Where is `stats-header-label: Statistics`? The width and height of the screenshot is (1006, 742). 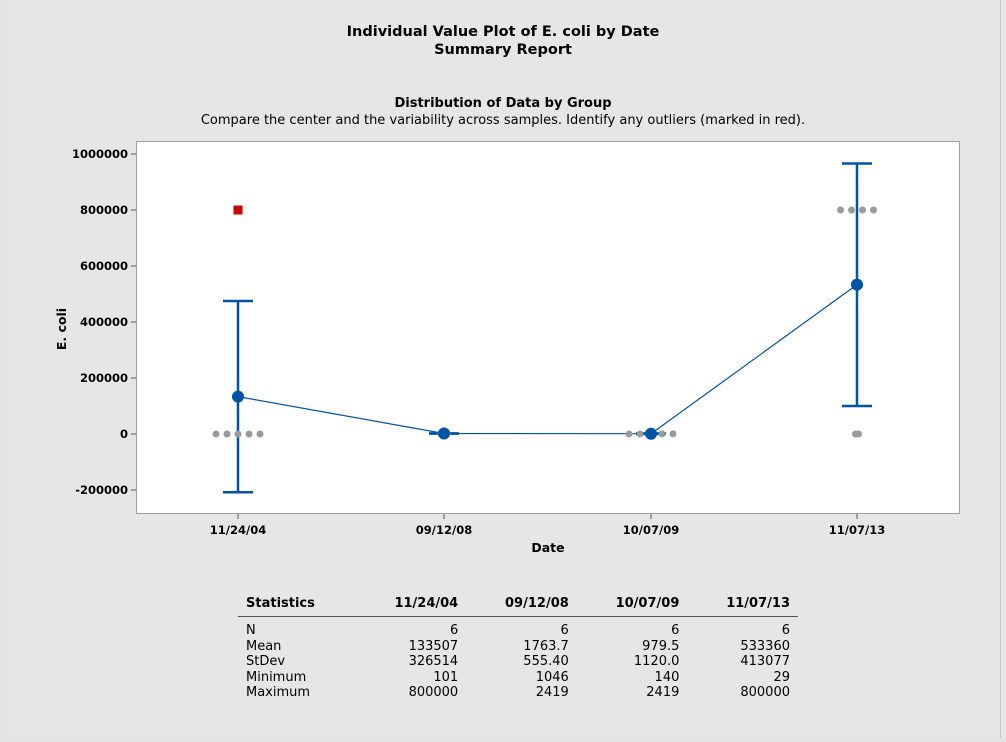 stats-header-label: Statistics is located at coordinates (297, 604).